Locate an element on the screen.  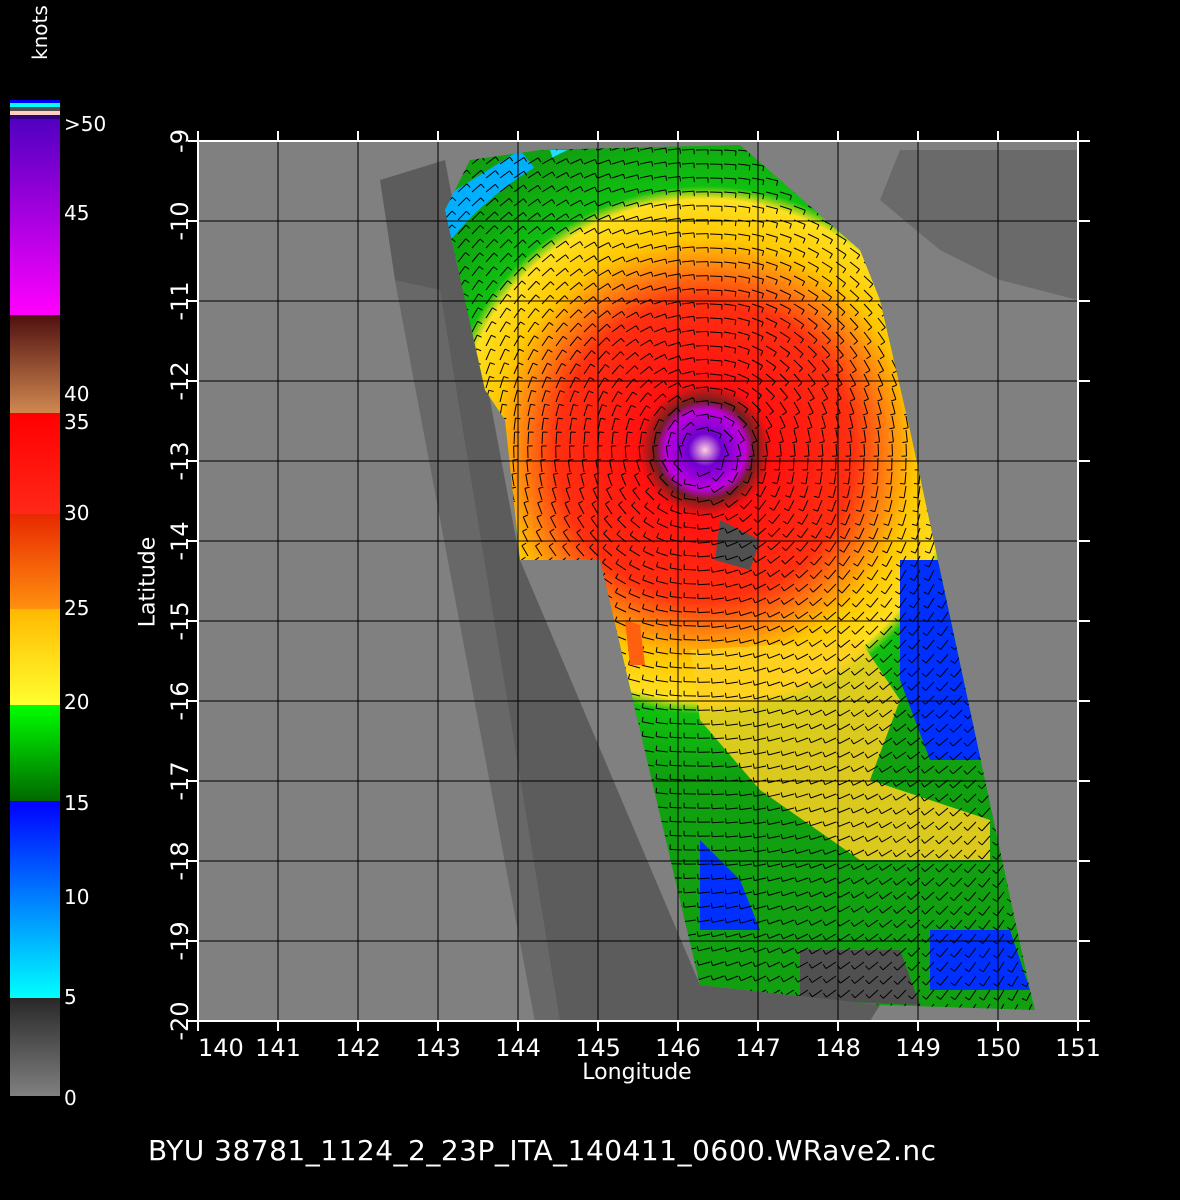
colorbar-label: 35 is located at coordinates (77, 422).